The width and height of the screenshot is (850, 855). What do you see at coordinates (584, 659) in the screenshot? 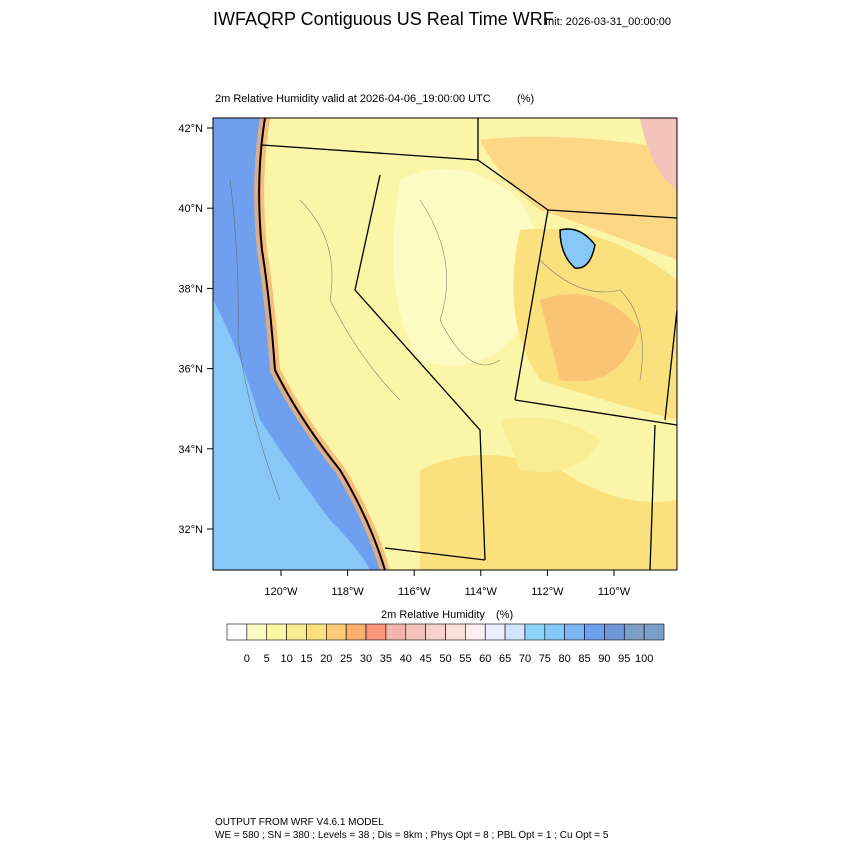
I see `colorbar-label: 85` at bounding box center [584, 659].